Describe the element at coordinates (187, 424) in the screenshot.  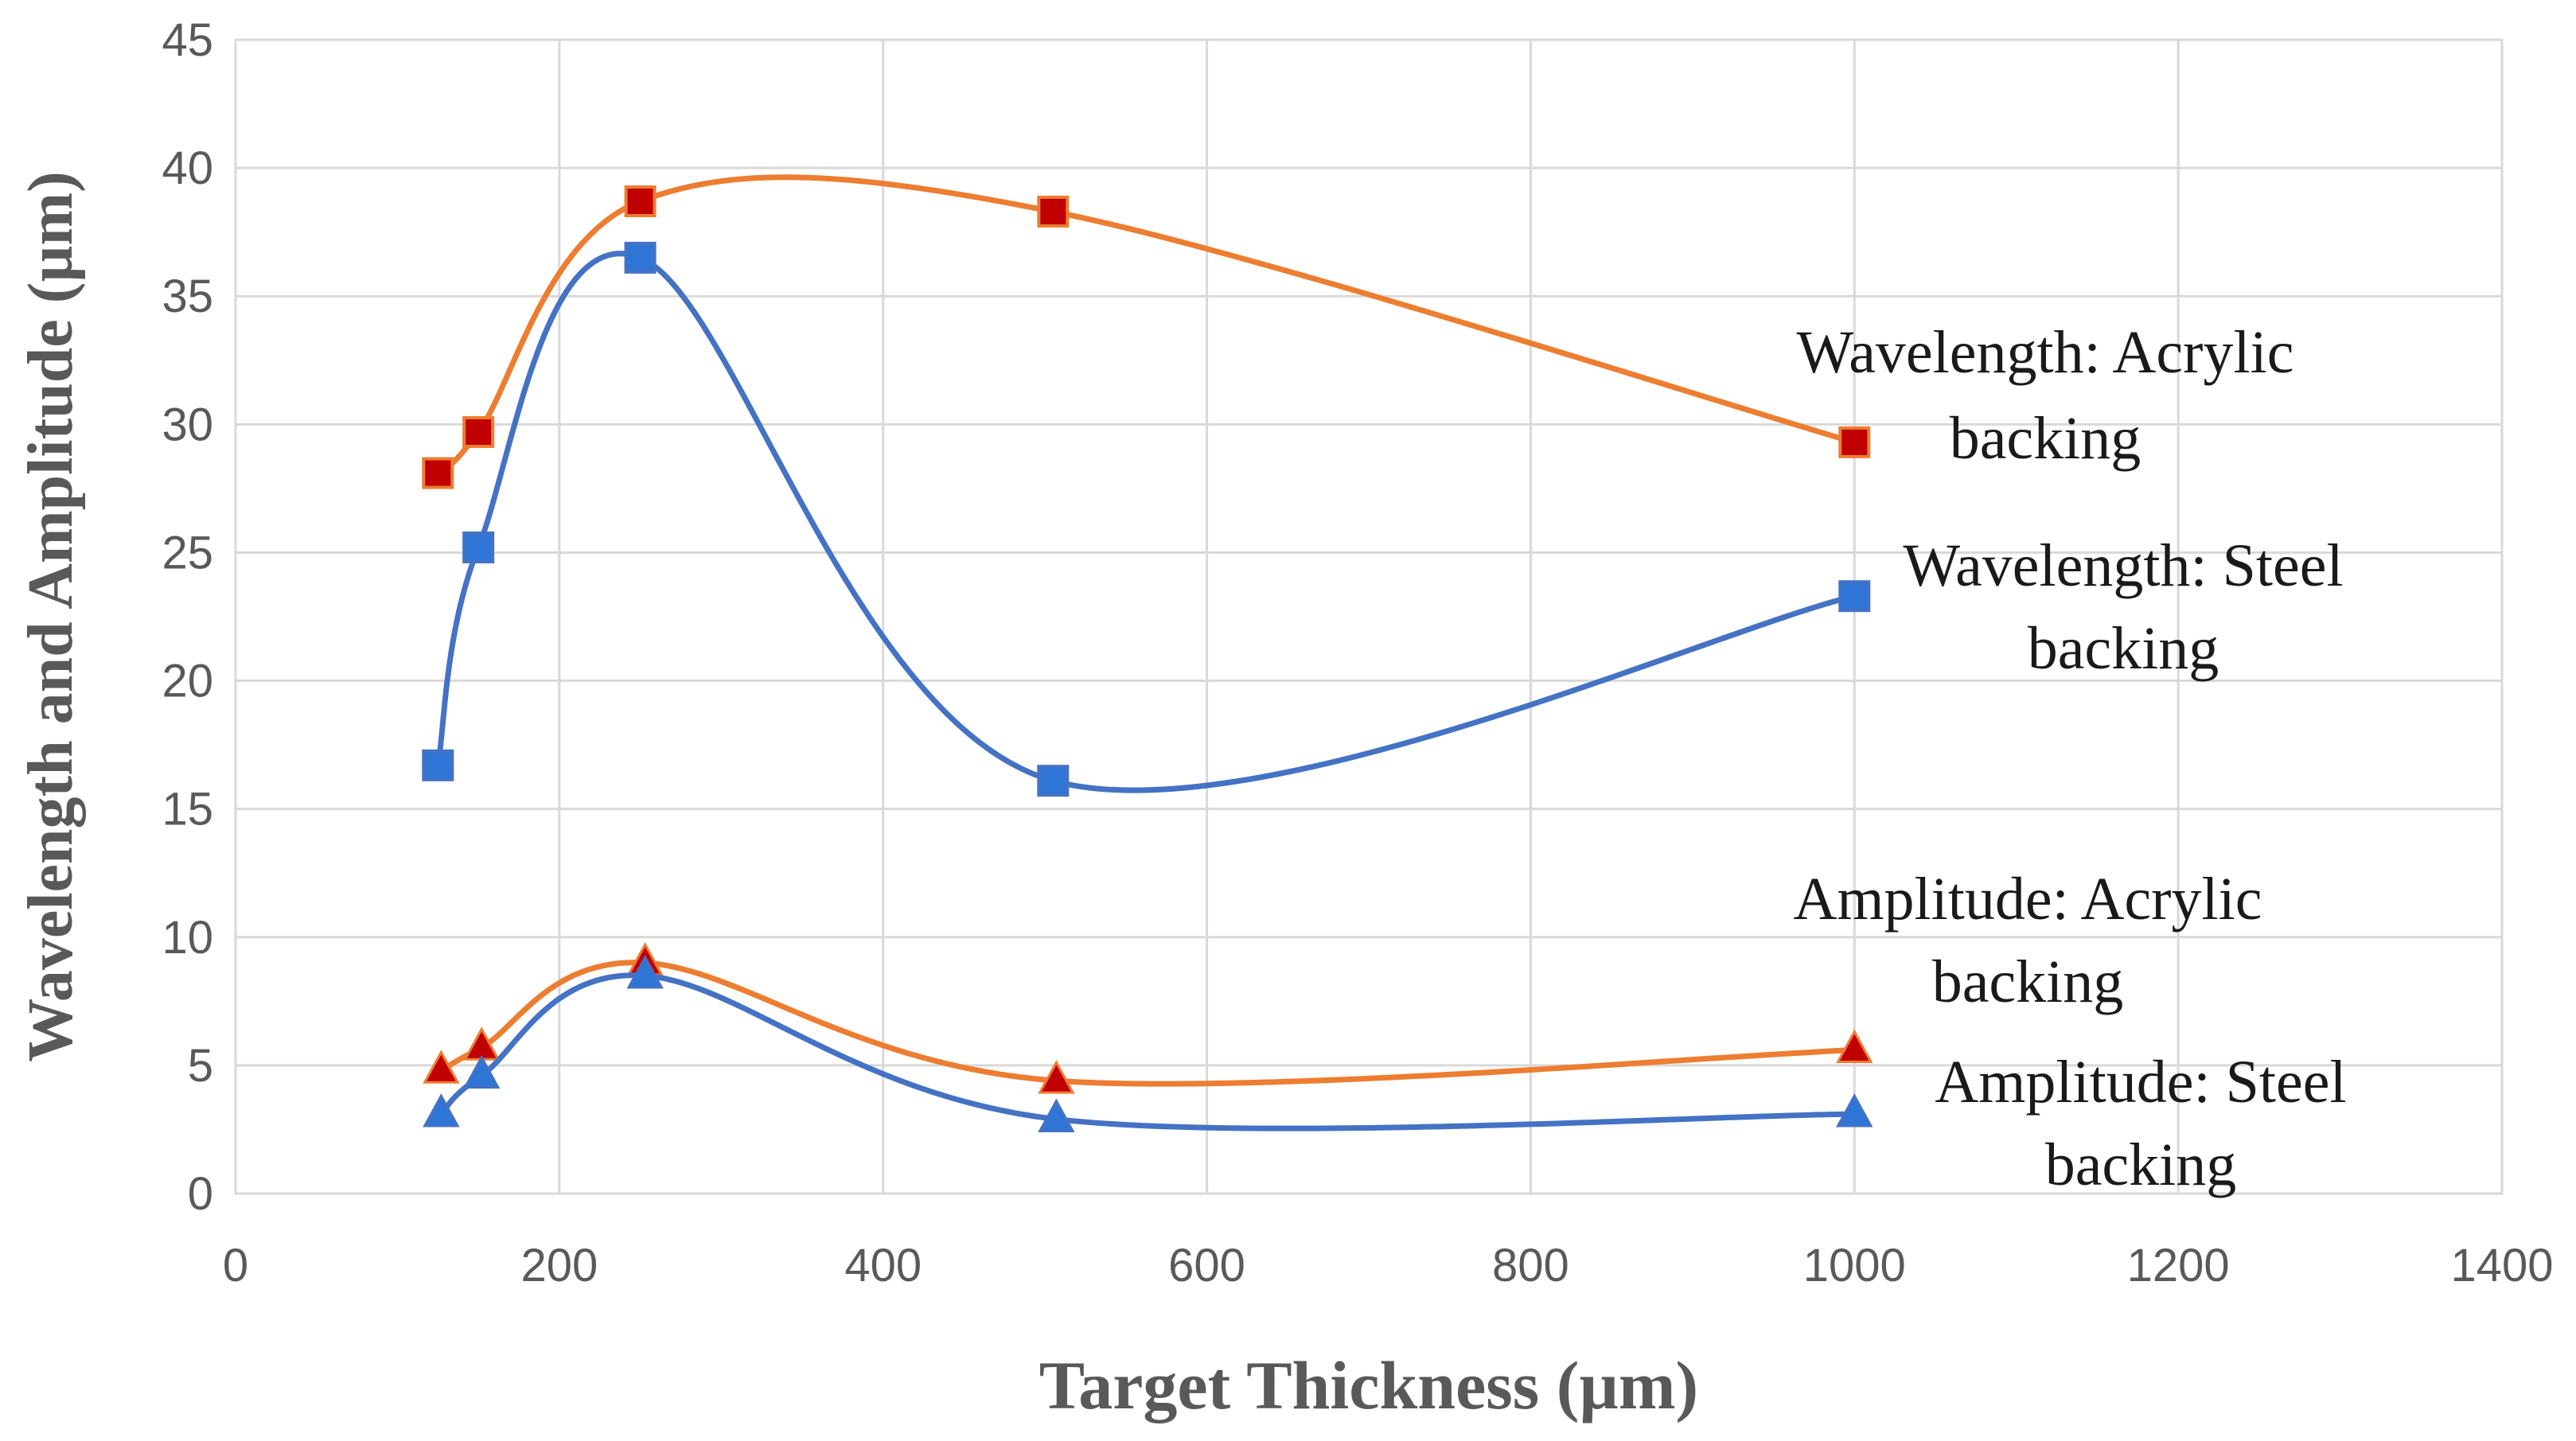
I see `y-tick-label: 30` at that location.